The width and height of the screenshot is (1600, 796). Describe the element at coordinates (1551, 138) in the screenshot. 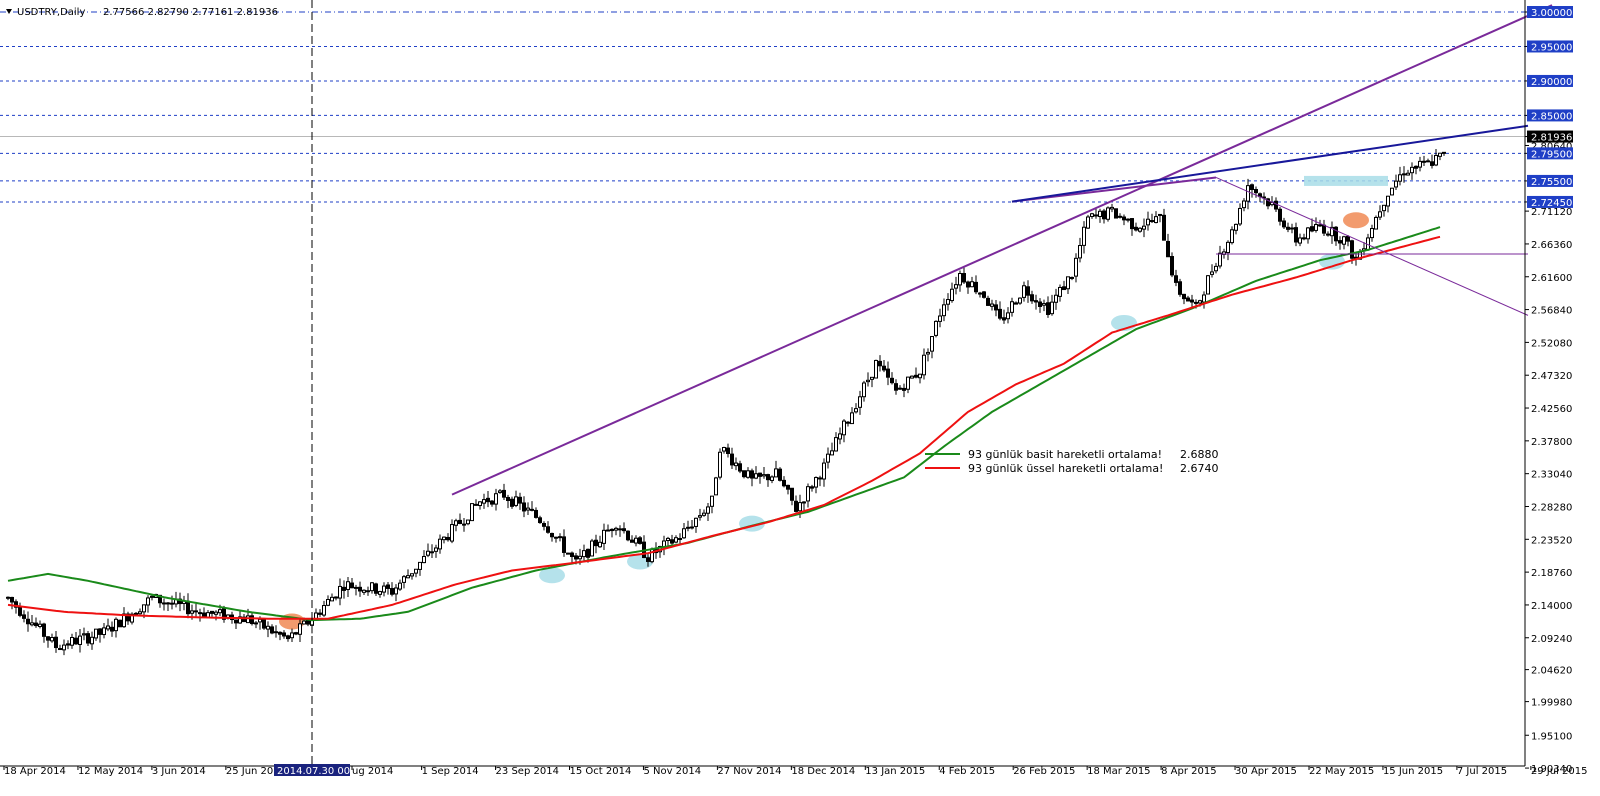

I see `y-tick-label: 2.81936` at that location.